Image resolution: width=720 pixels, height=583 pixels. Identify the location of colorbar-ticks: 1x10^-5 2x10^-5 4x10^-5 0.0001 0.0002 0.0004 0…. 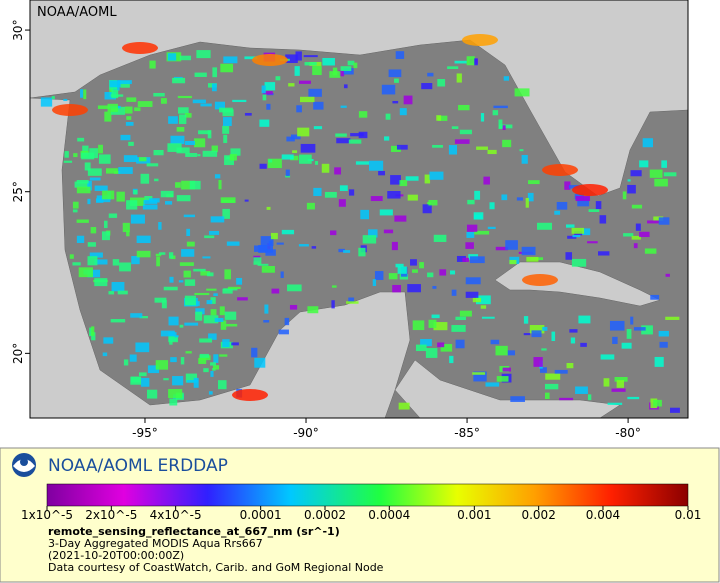
(361, 514).